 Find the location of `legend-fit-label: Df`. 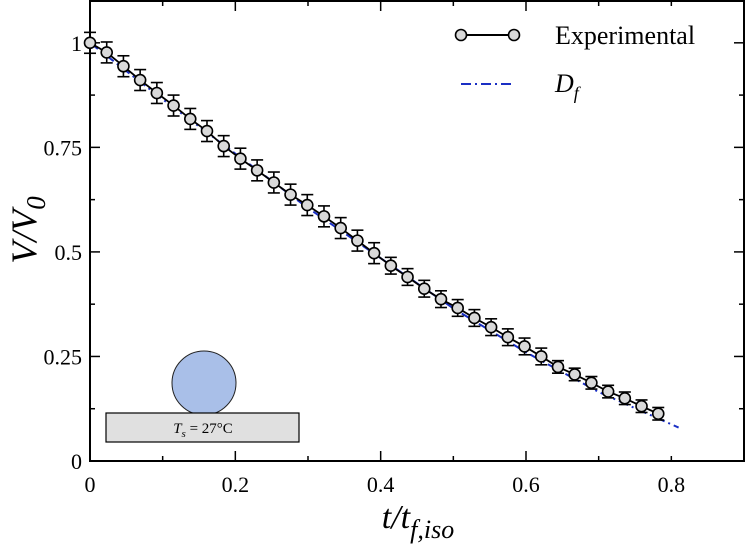

legend-fit-label: Df is located at coordinates (568, 86).